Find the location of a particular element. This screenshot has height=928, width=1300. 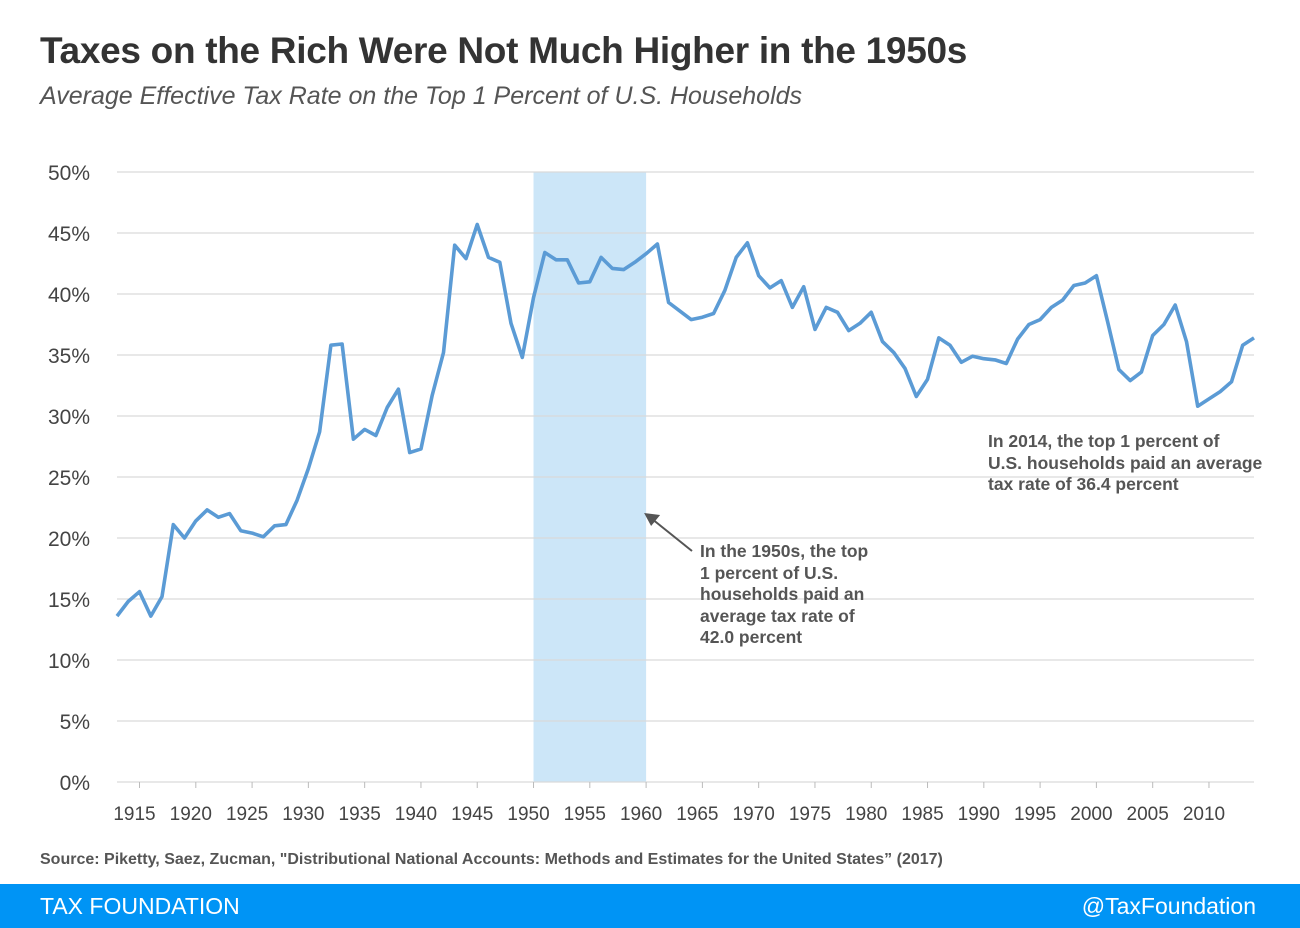

x-tick-label: 1970 is located at coordinates (754, 814).